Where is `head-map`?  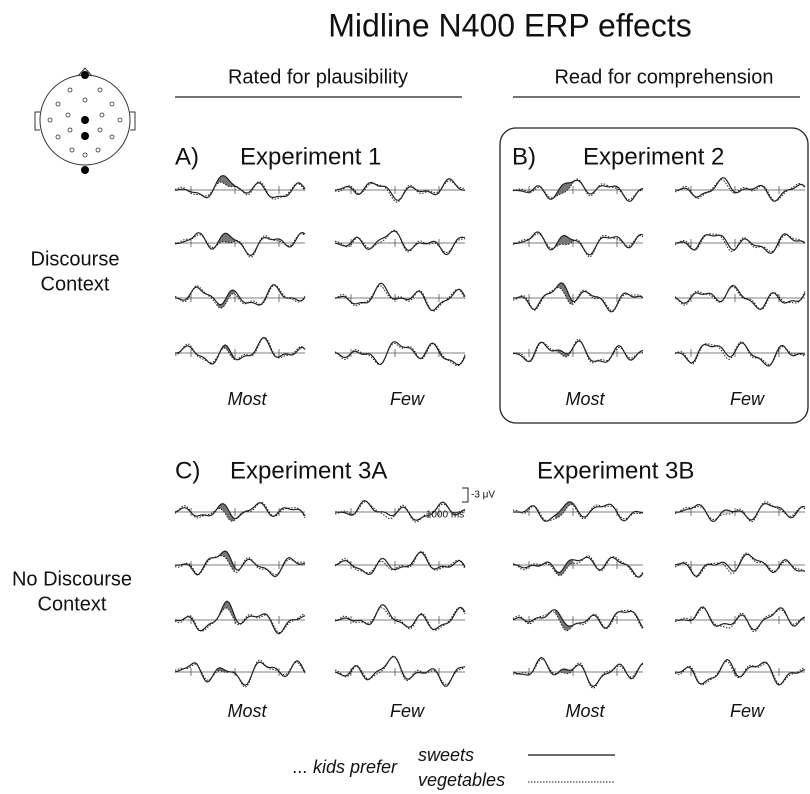 head-map is located at coordinates (85, 120).